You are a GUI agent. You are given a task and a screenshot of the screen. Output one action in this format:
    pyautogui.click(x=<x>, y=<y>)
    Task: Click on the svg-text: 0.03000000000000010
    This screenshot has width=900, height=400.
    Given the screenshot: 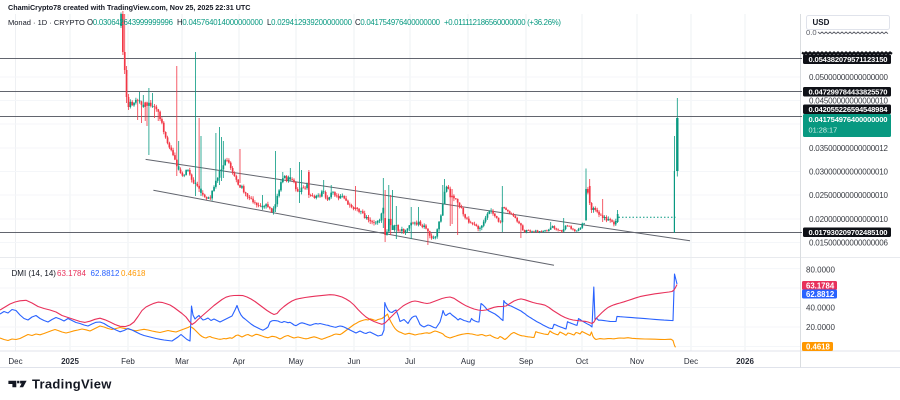 What is the action you would take?
    pyautogui.click(x=849, y=171)
    